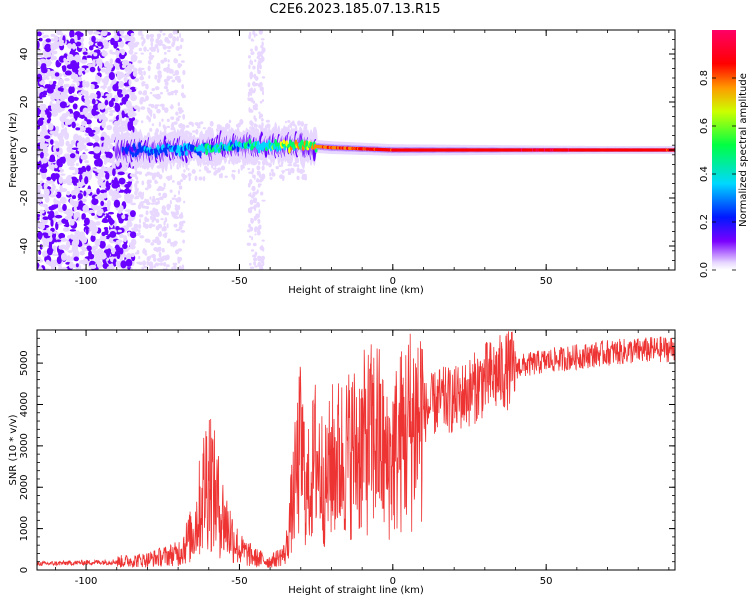 This screenshot has width=750, height=600. Describe the element at coordinates (24, 404) in the screenshot. I see `snr-y-tick-label: 4000` at that location.